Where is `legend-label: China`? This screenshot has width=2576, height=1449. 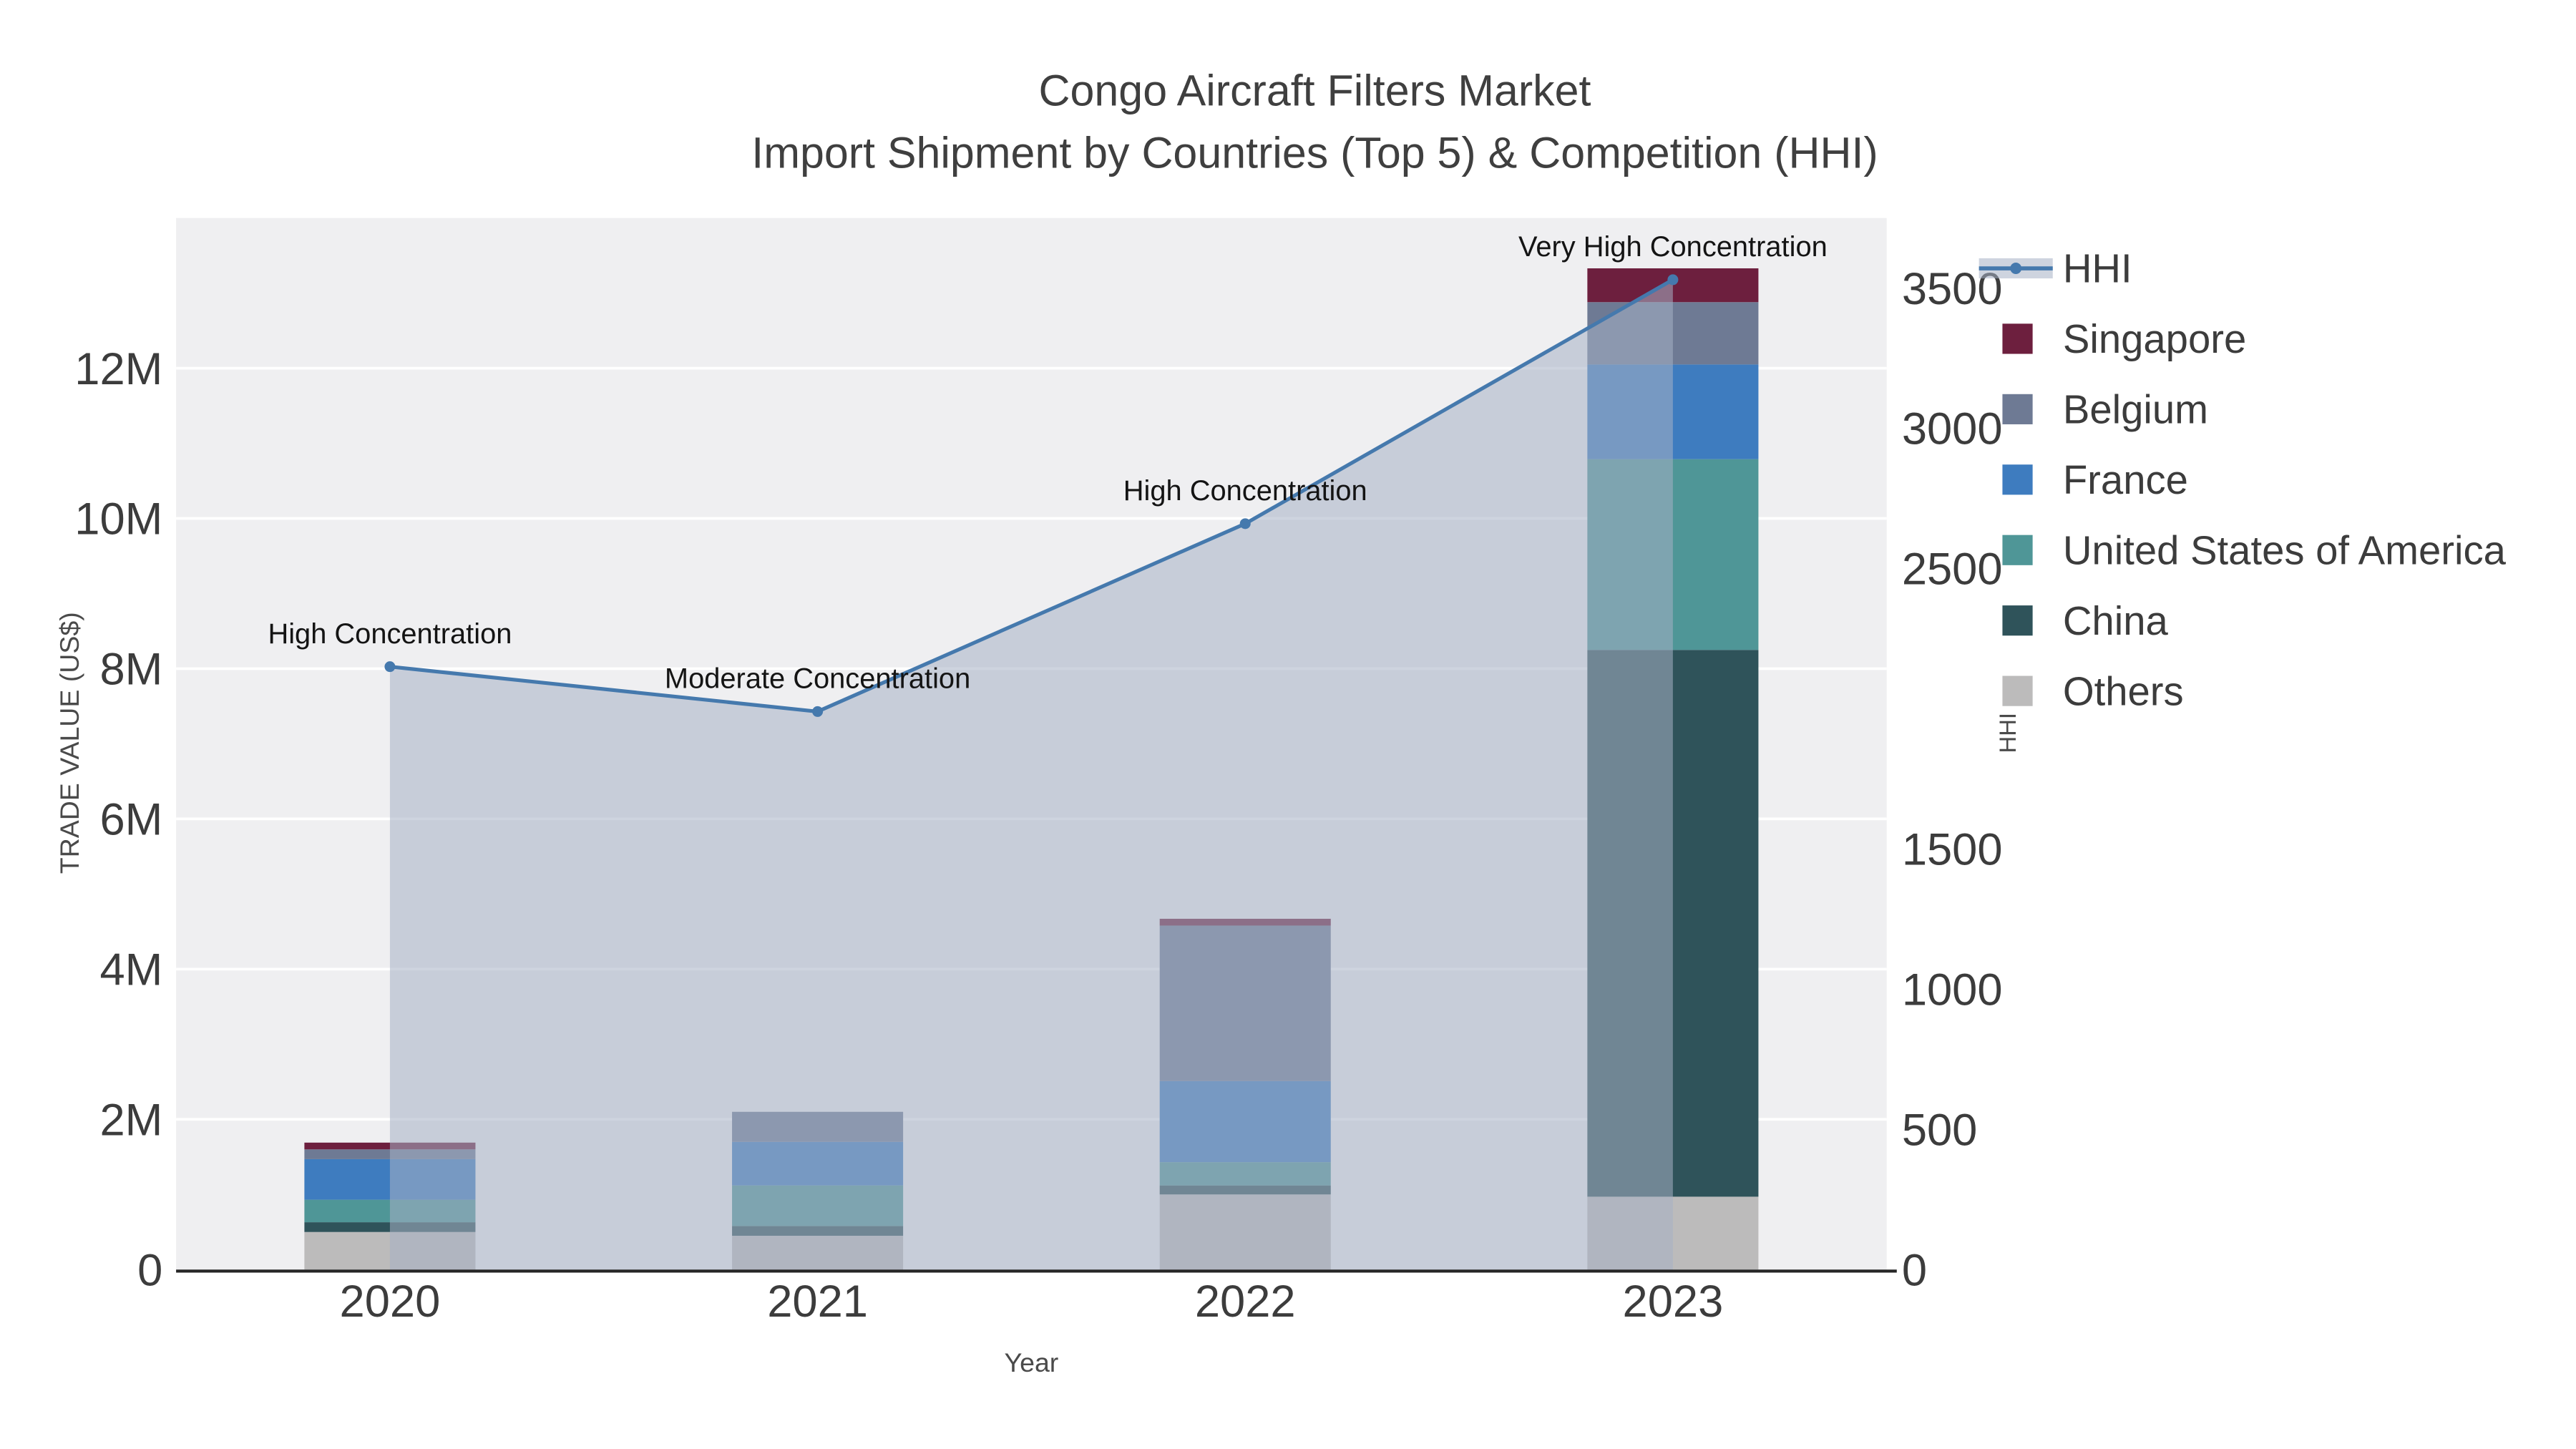 legend-label: China is located at coordinates (2116, 620).